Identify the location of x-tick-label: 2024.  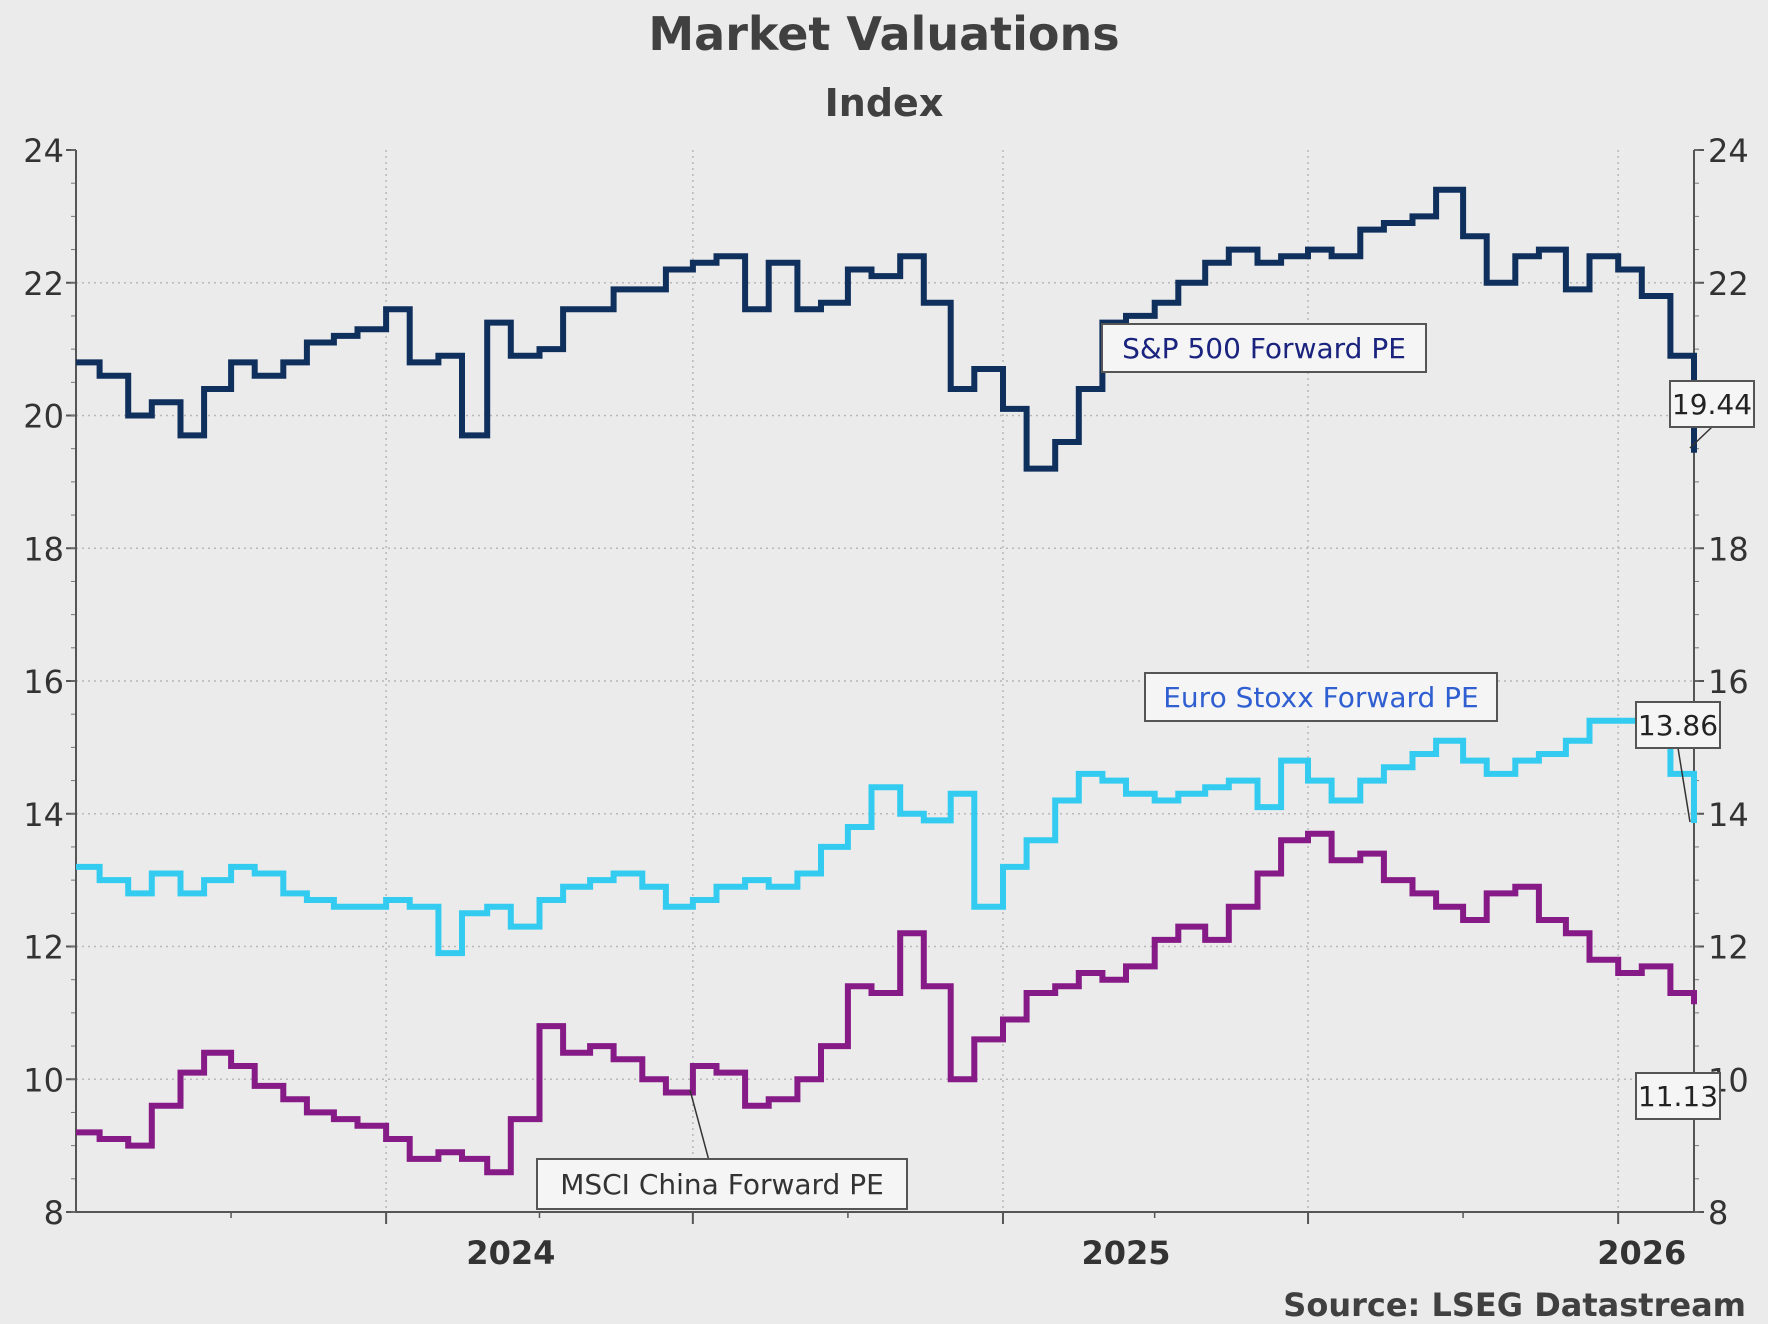
(510, 1253).